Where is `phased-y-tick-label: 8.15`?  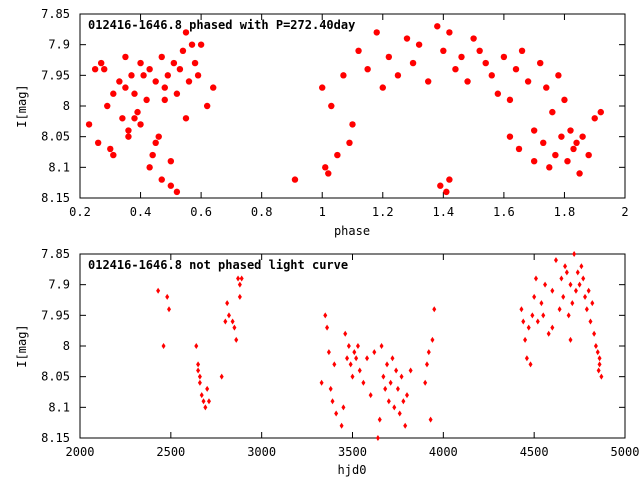
phased-y-tick-label: 8.15 is located at coordinates (55, 198).